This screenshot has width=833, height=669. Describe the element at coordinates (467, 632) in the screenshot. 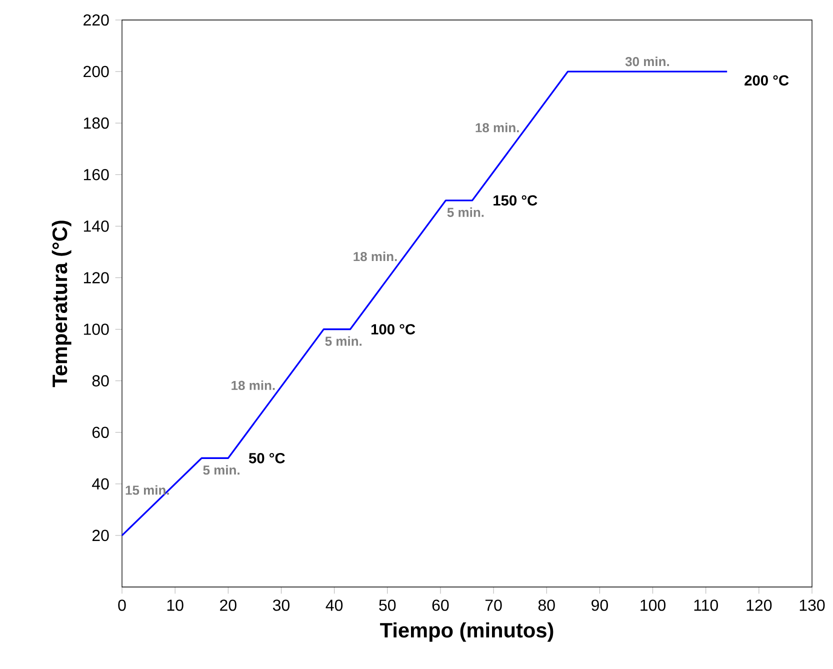

I see `x-axis-title: Tiempo (minutos)` at that location.